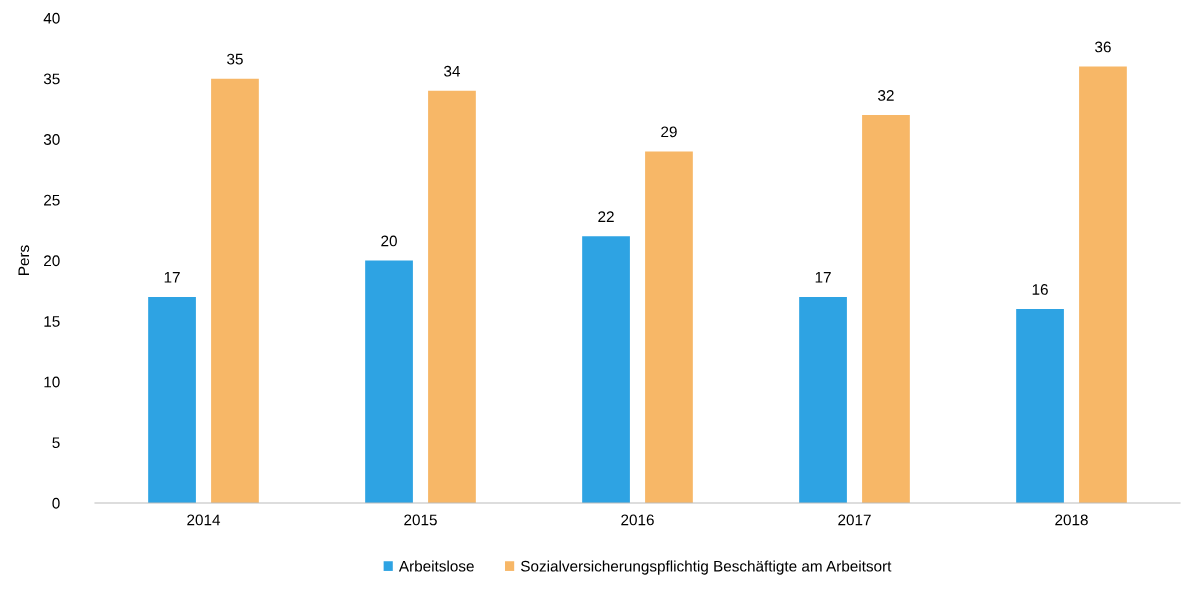 The width and height of the screenshot is (1203, 595). Describe the element at coordinates (854, 520) in the screenshot. I see `x-tick-label: 2017` at that location.